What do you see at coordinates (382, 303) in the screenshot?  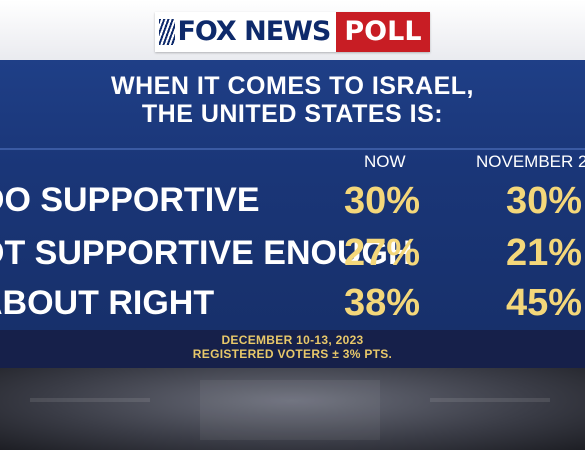 I see `value-now-about-right: 38%` at bounding box center [382, 303].